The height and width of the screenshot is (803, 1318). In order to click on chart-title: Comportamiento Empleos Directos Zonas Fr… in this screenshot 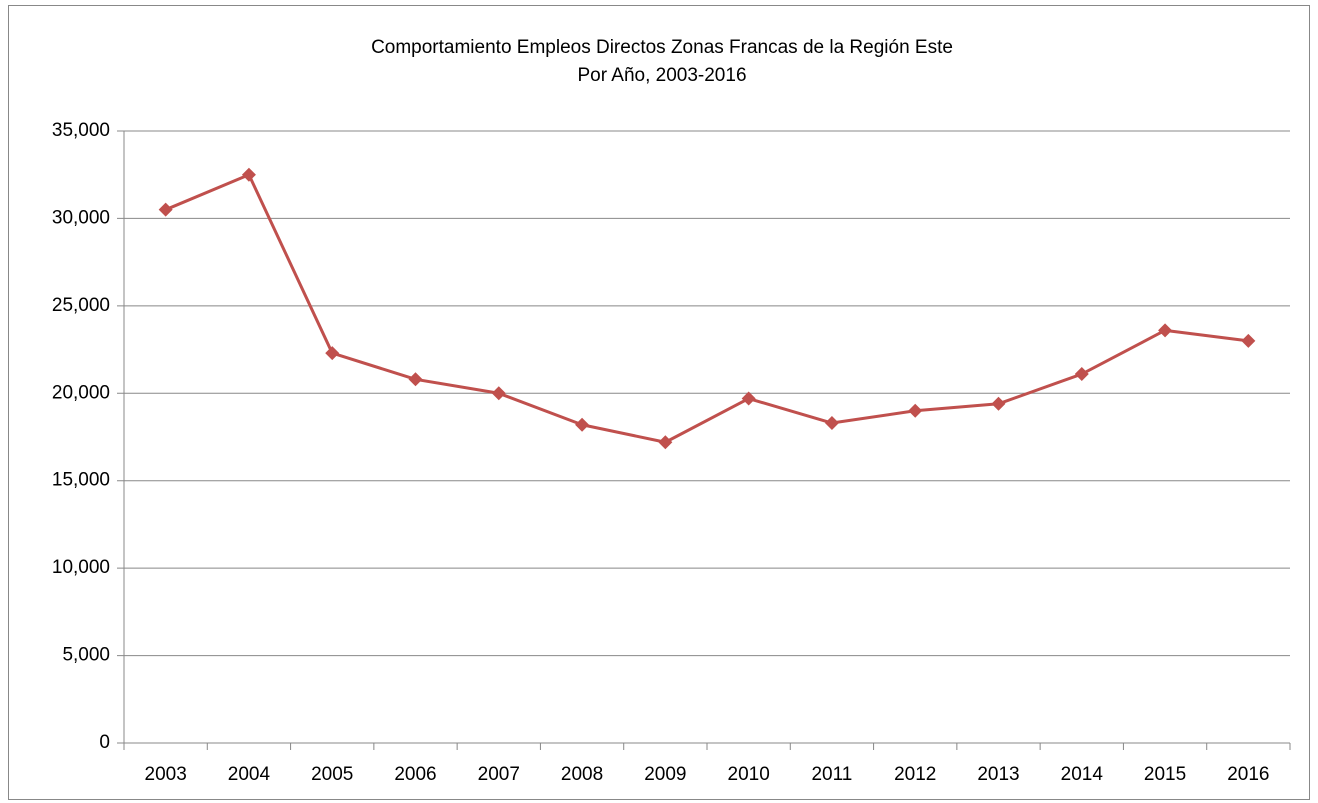, I will do `click(662, 47)`.